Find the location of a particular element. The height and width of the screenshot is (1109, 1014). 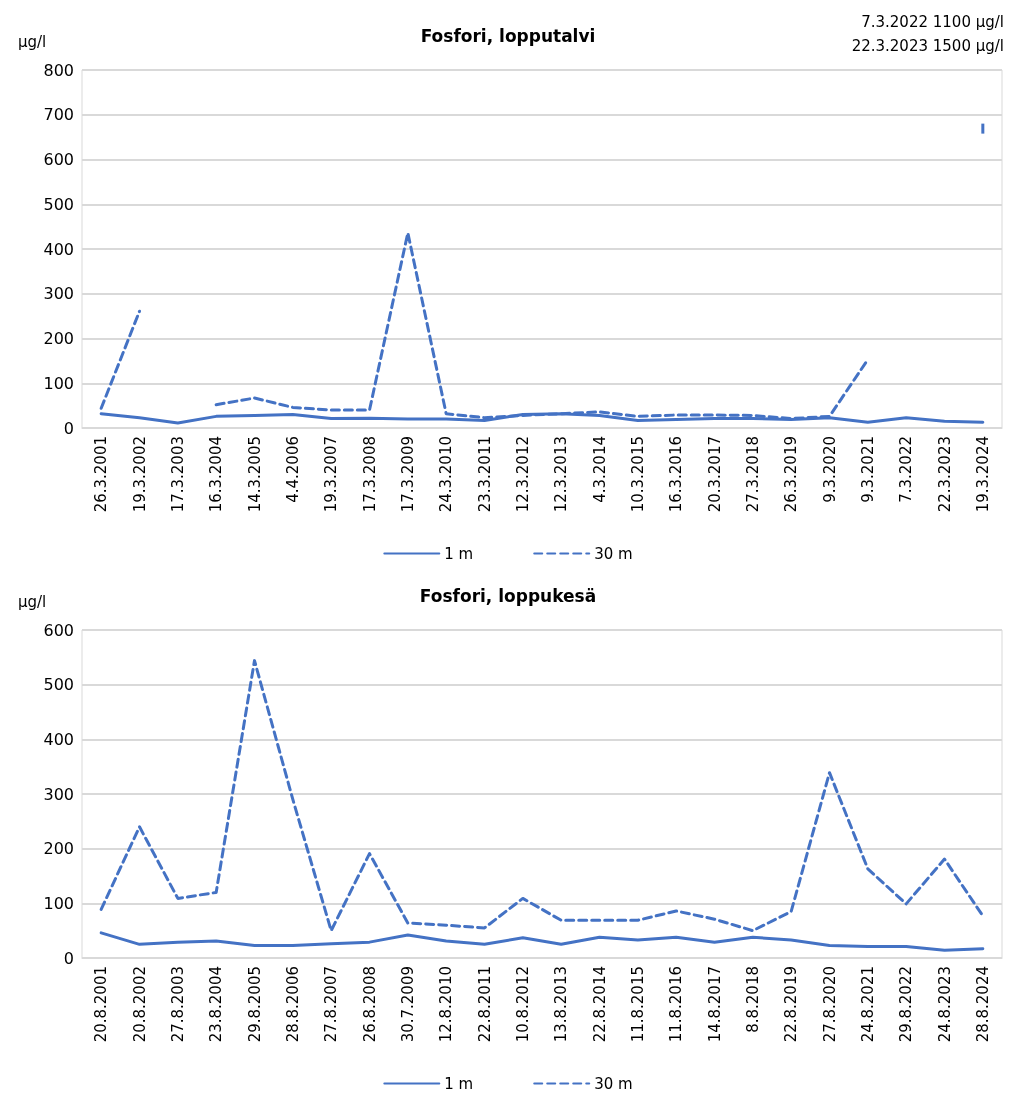

x-tick-label: 24.8.2021 is located at coordinates (867, 1004).